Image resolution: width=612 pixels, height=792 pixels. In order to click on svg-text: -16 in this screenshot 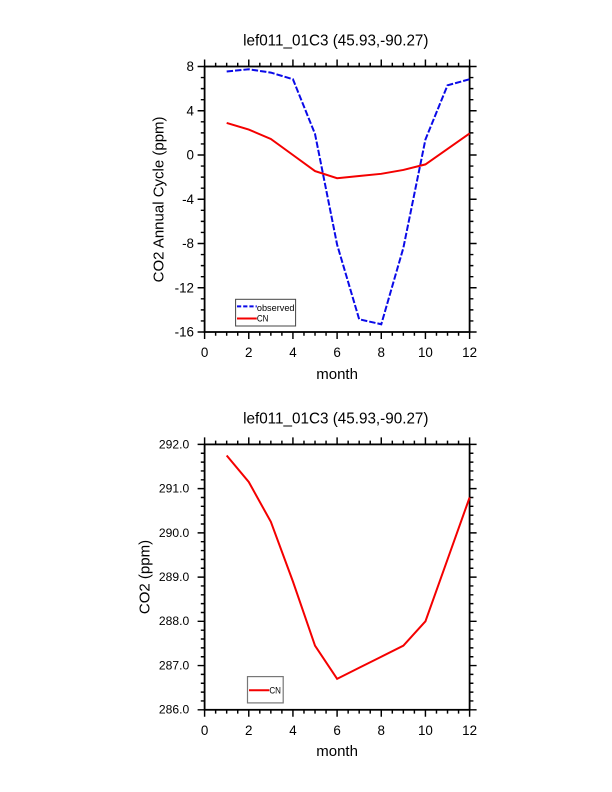, I will do `click(184, 332)`.